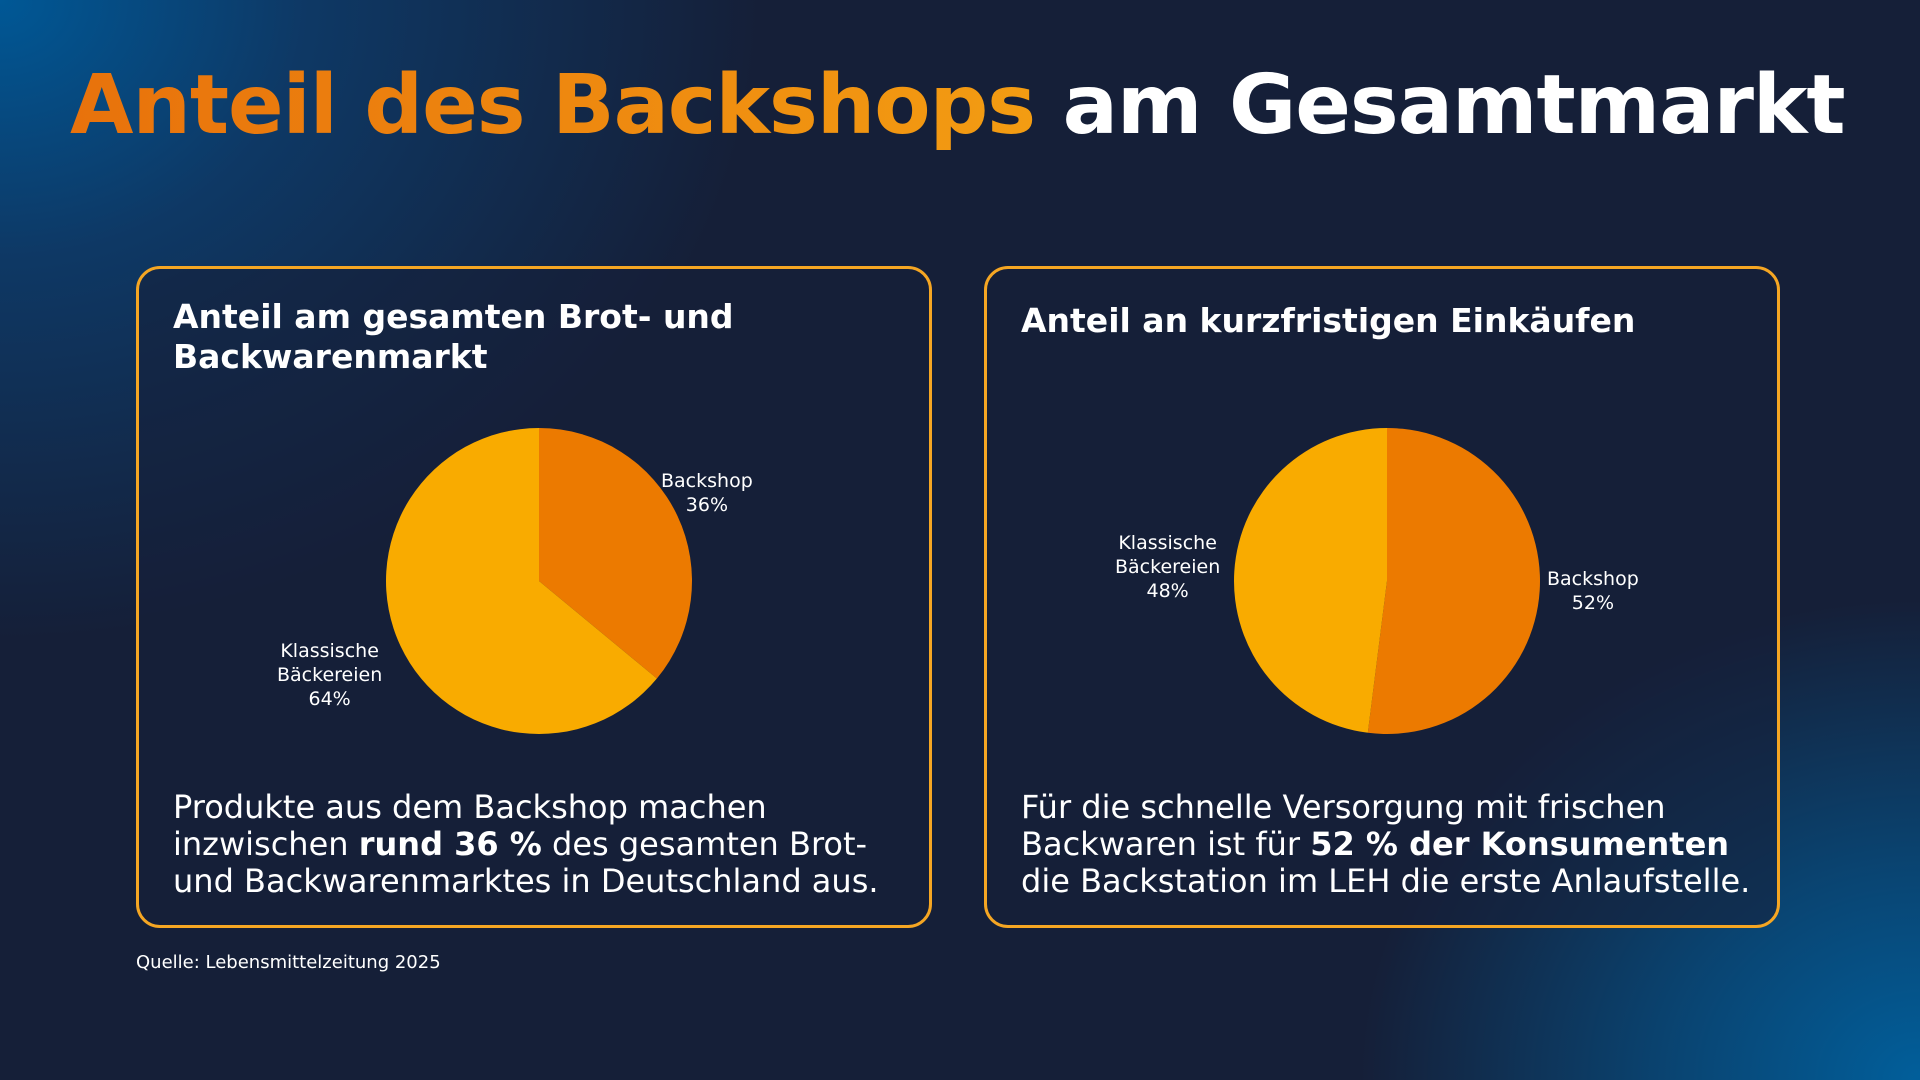  I want to click on pie-label-backshop-value: 52%, so click(1592, 603).